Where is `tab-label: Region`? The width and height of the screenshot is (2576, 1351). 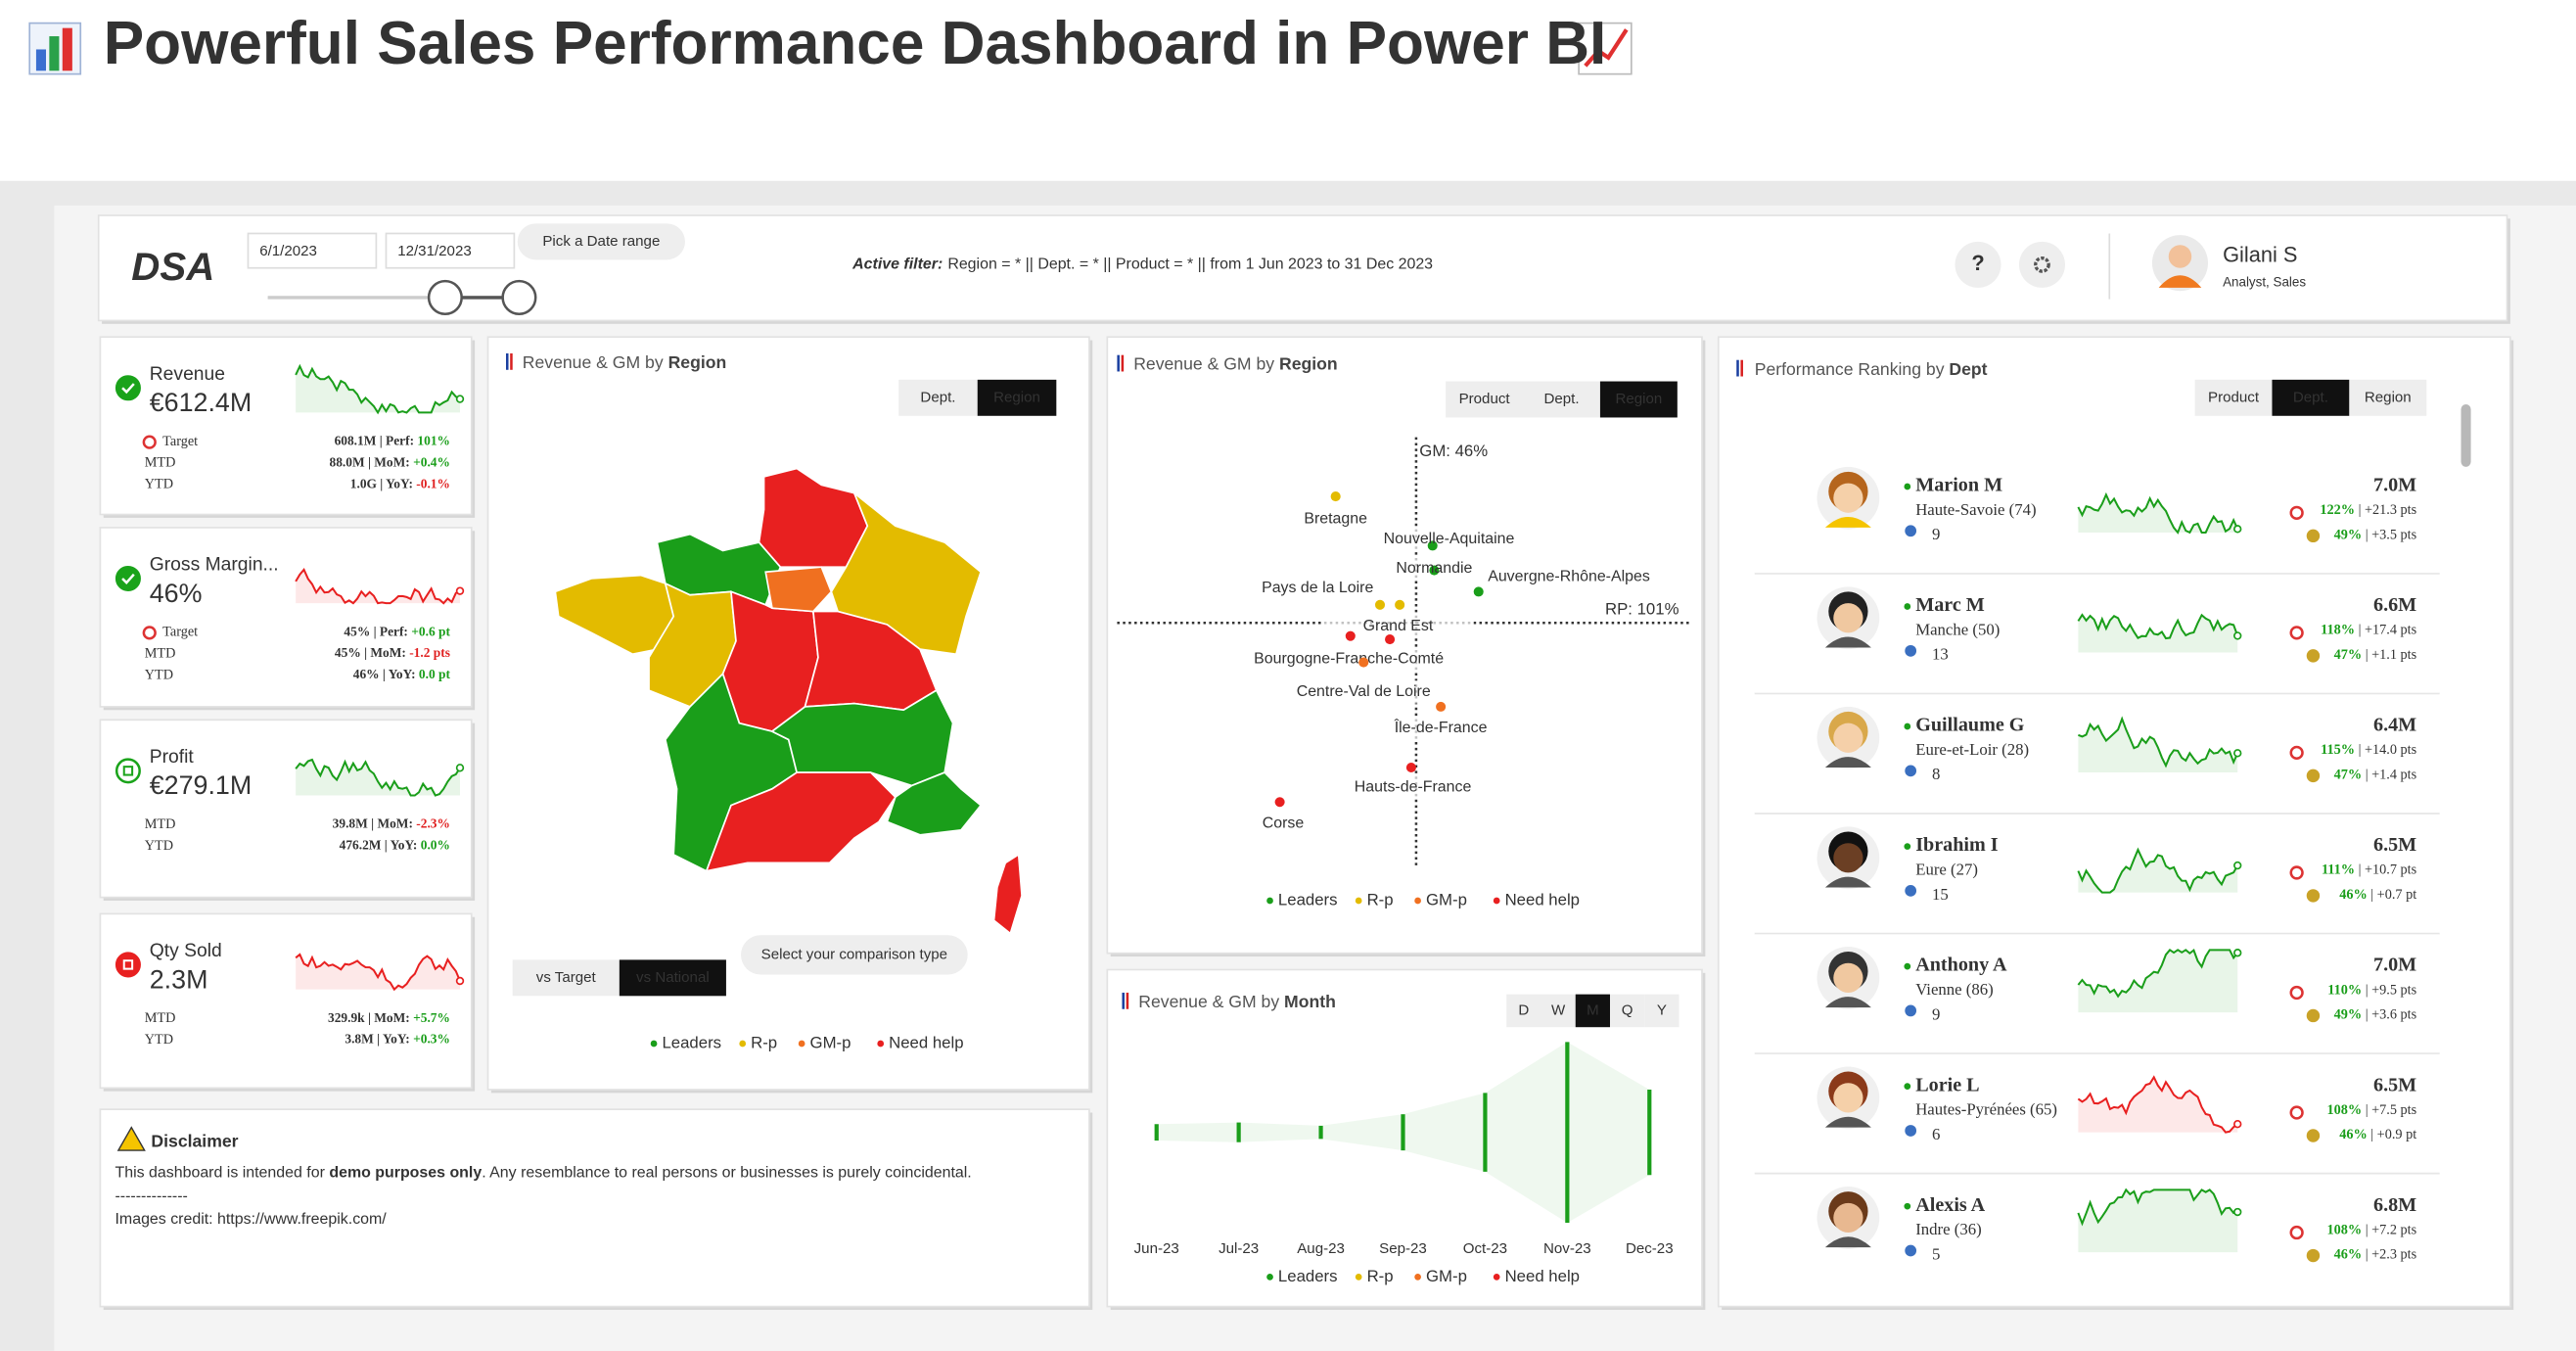 tab-label: Region is located at coordinates (1639, 399).